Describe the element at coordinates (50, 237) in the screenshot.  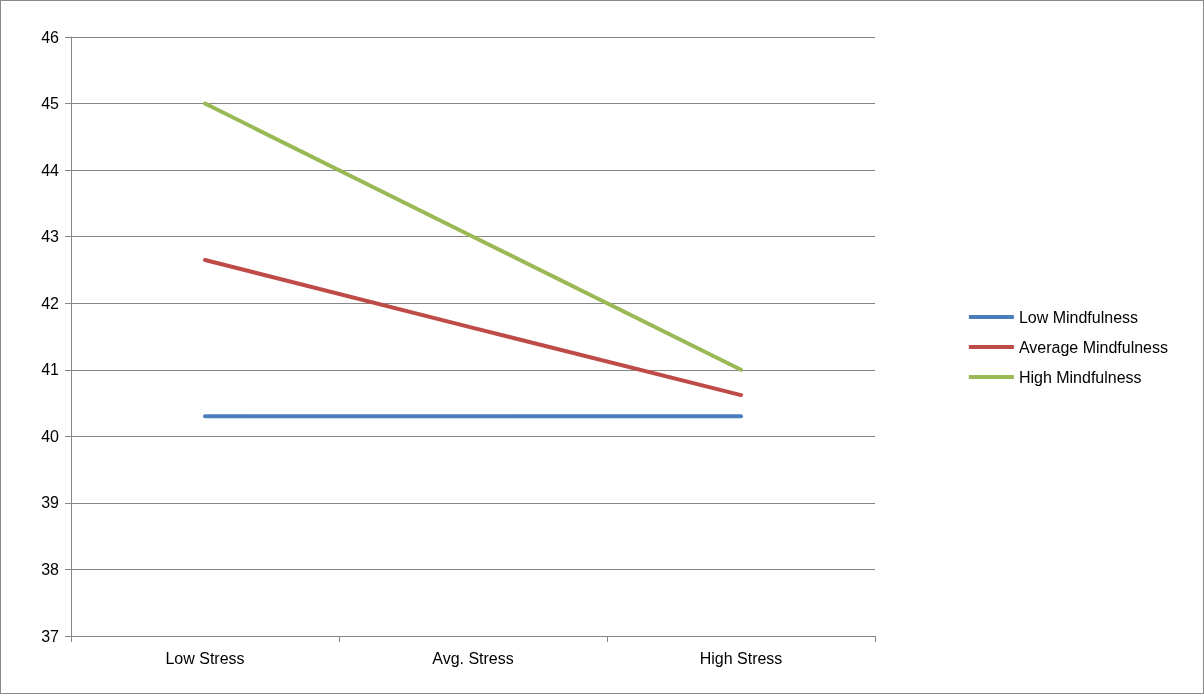
I see `y-tick-label: 43` at that location.